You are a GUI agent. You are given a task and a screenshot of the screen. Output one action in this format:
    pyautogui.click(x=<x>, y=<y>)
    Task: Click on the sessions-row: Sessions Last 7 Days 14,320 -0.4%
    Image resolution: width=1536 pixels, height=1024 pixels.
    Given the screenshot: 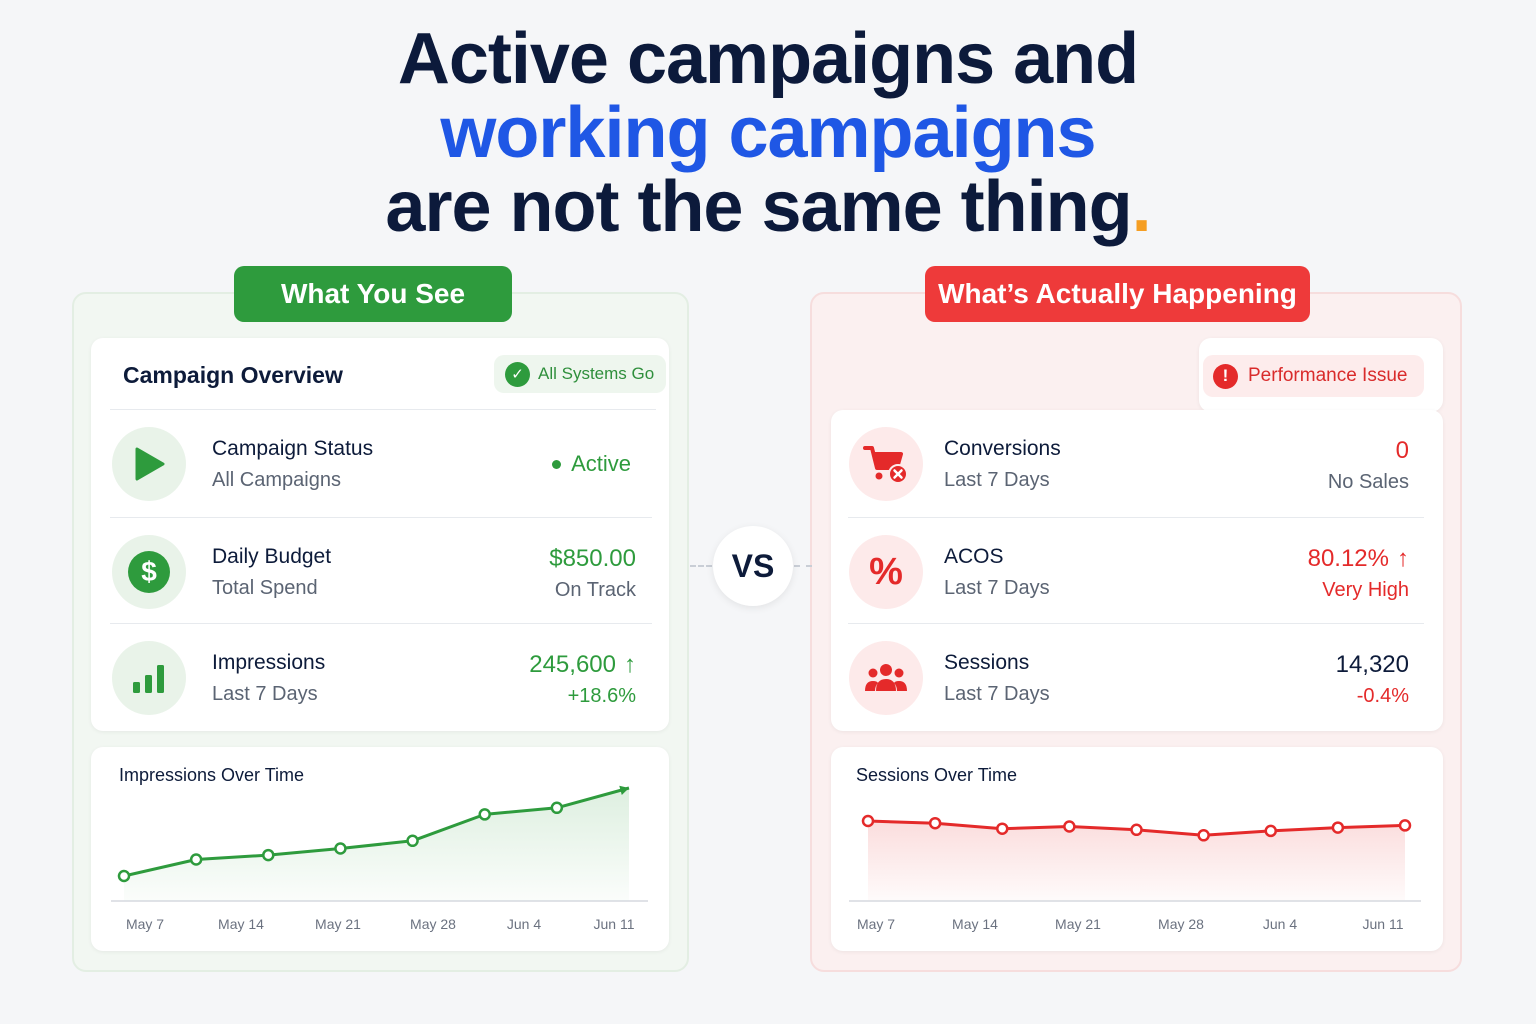 What is the action you would take?
    pyautogui.click(x=1129, y=681)
    